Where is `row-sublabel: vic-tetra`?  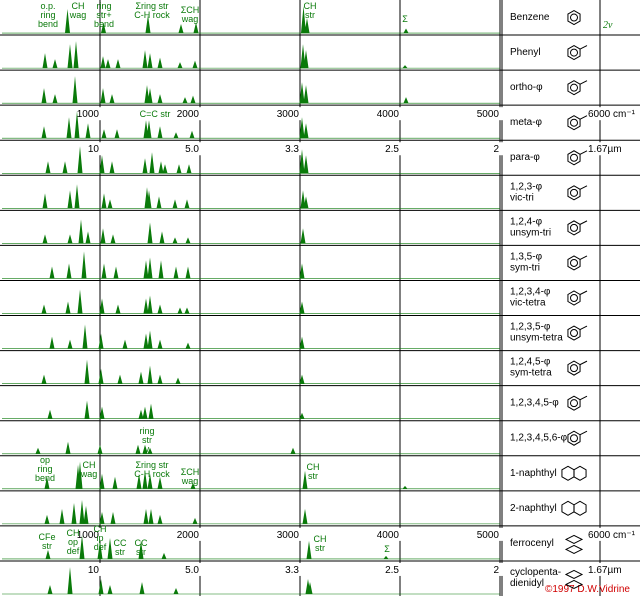
row-sublabel: vic-tetra is located at coordinates (528, 302).